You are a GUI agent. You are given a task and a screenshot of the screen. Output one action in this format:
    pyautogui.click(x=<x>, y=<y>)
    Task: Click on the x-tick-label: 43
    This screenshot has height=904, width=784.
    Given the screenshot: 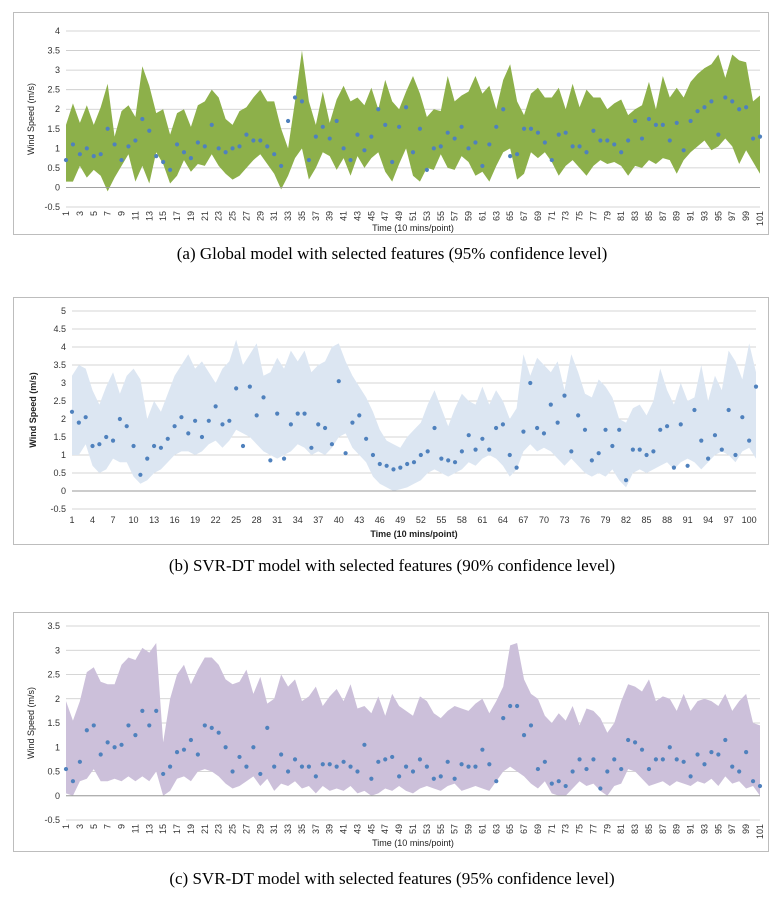 What is the action you would take?
    pyautogui.click(x=357, y=216)
    